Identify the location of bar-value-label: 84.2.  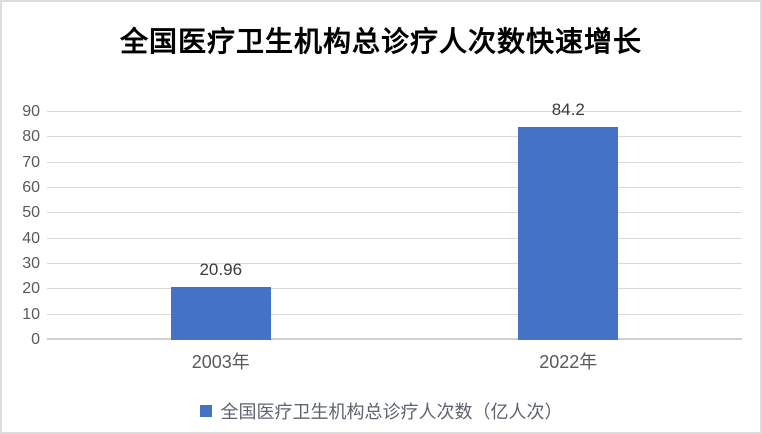
(568, 109).